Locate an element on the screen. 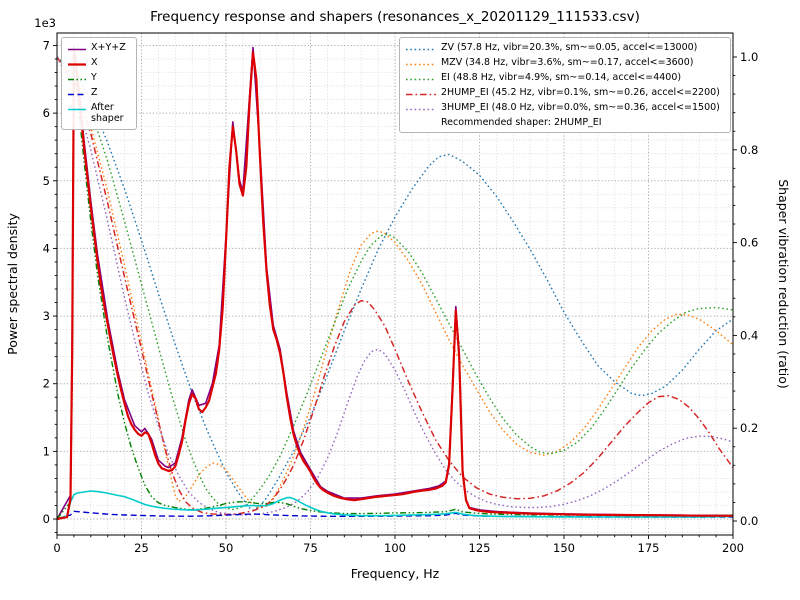  y-right-tick-label: 0.8 is located at coordinates (749, 150).